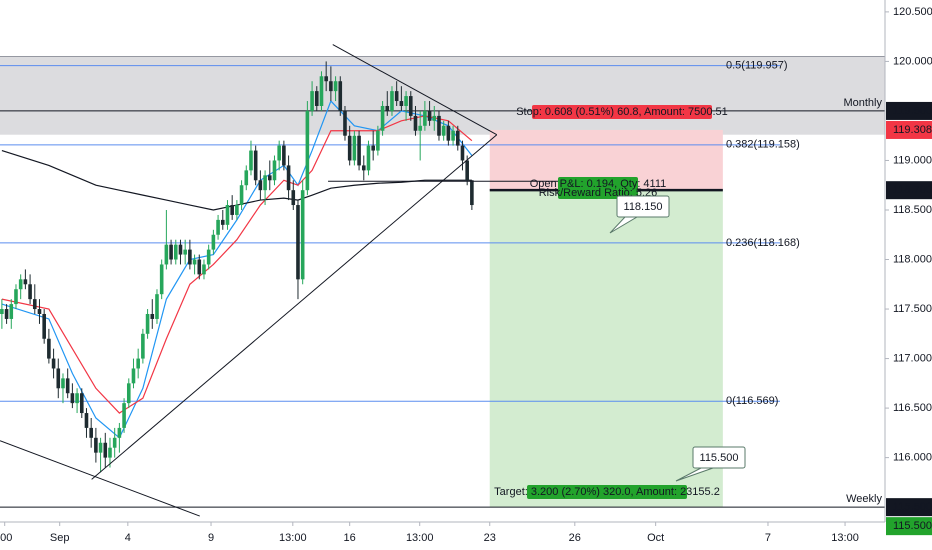 Image resolution: width=932 pixels, height=550 pixels. I want to click on y-tick-label: 120.000, so click(912, 61).